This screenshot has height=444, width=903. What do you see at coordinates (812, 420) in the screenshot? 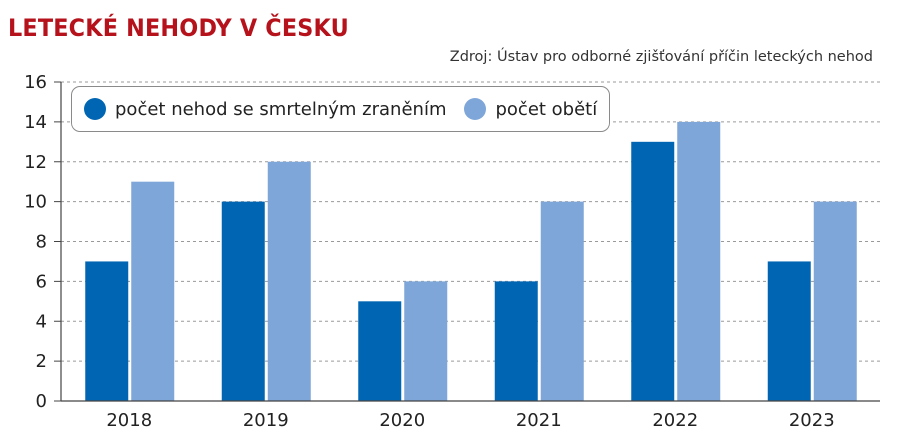
I see `x-tick-label: 2023` at bounding box center [812, 420].